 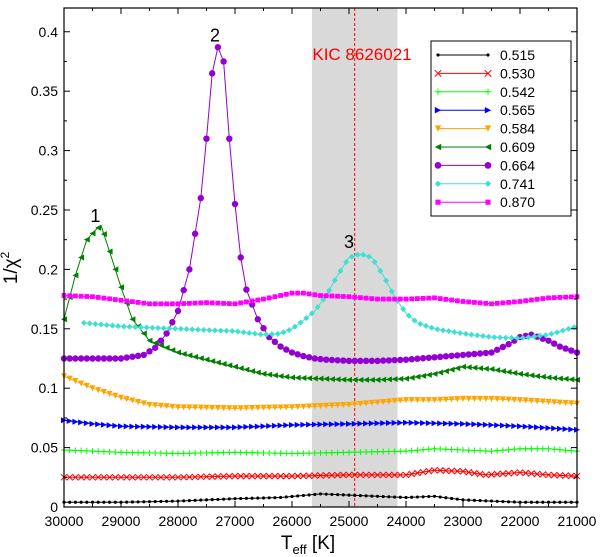 I want to click on y-tick-label: 0.35, so click(x=44, y=91).